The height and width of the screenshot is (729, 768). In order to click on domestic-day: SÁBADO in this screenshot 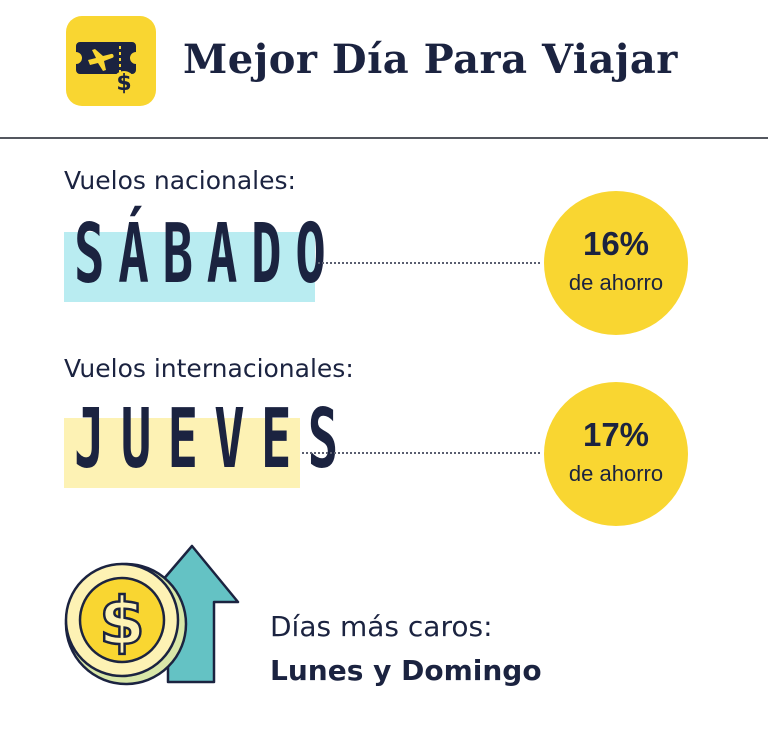, I will do `click(207, 254)`.